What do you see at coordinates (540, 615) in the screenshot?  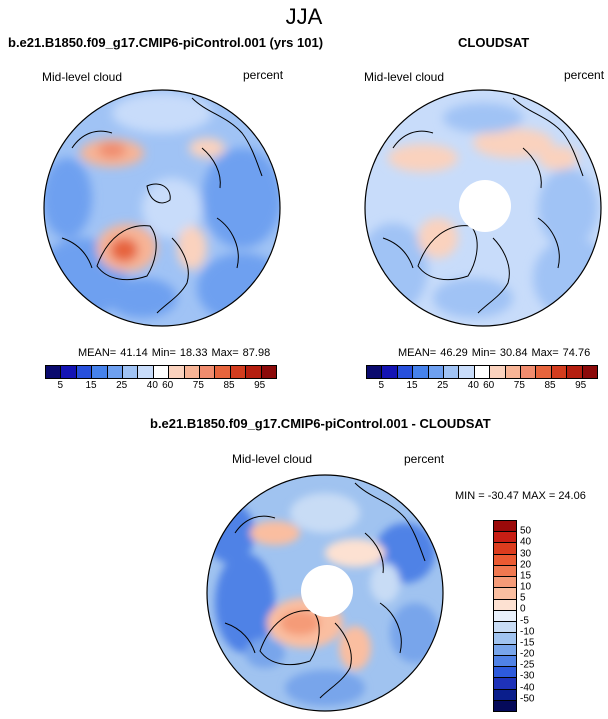 I see `diff-colorbar-ticks: 50 40 30 20 15 10 5 0 -5 -10 -15 -20 -25 -30 -40 -50` at bounding box center [540, 615].